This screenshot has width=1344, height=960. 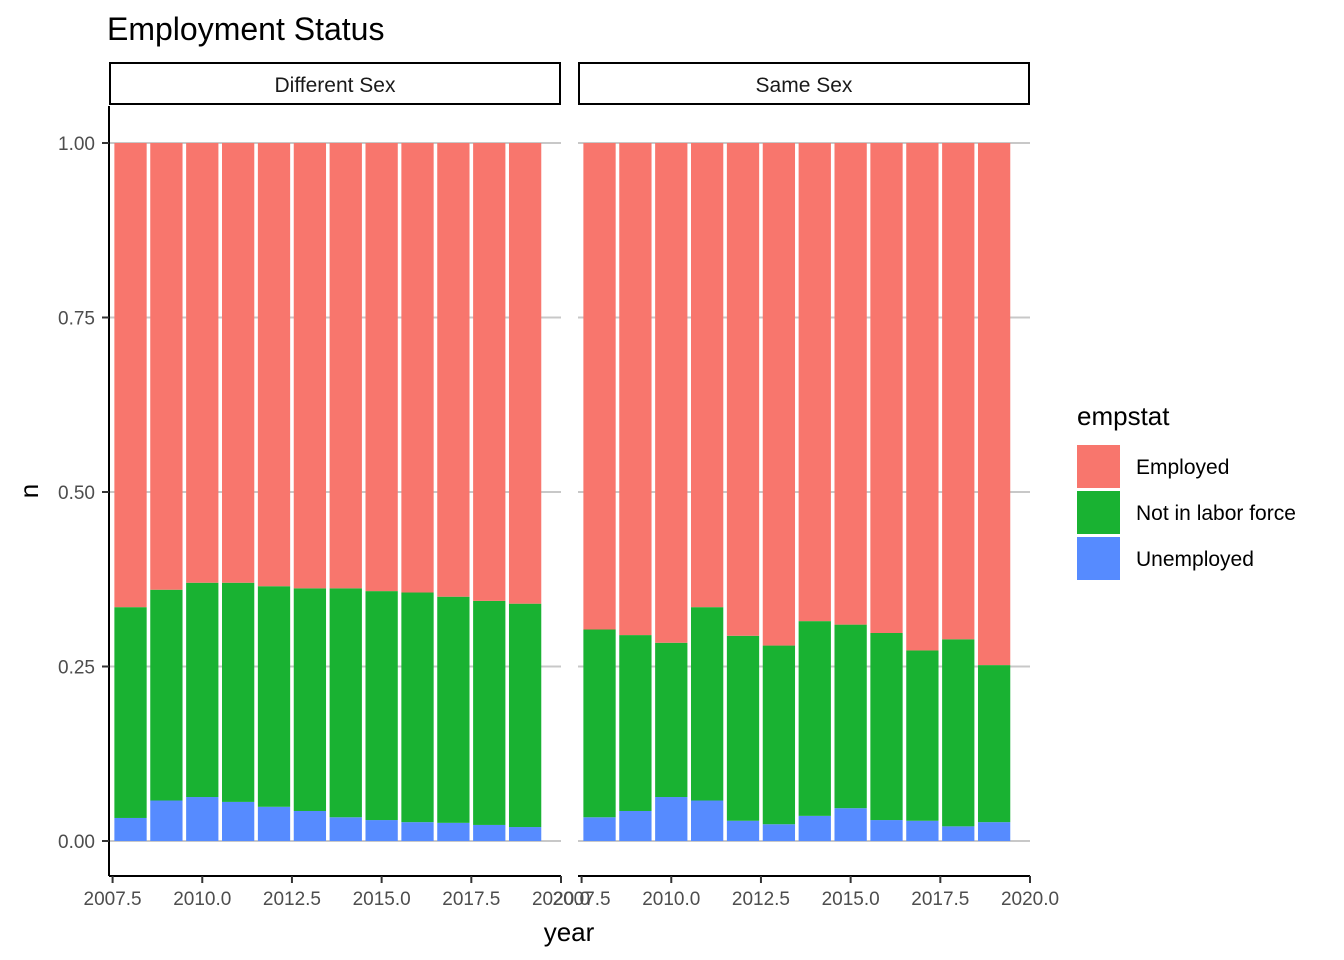 I want to click on facet-strip-different-sex, so click(x=335, y=83).